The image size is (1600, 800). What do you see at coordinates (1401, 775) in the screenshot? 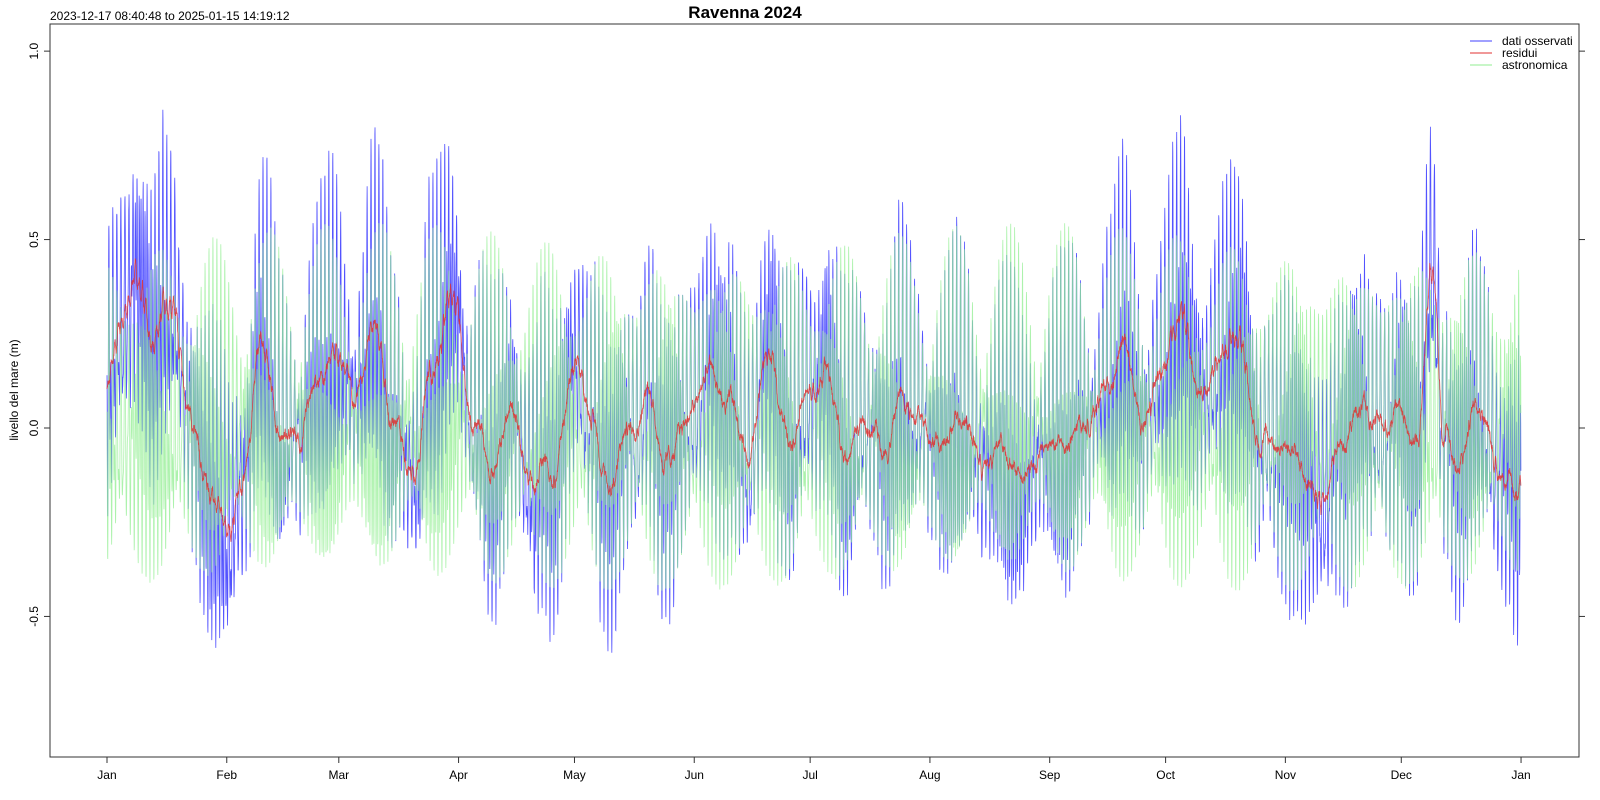
I see `x-tick-label: Dec` at bounding box center [1401, 775].